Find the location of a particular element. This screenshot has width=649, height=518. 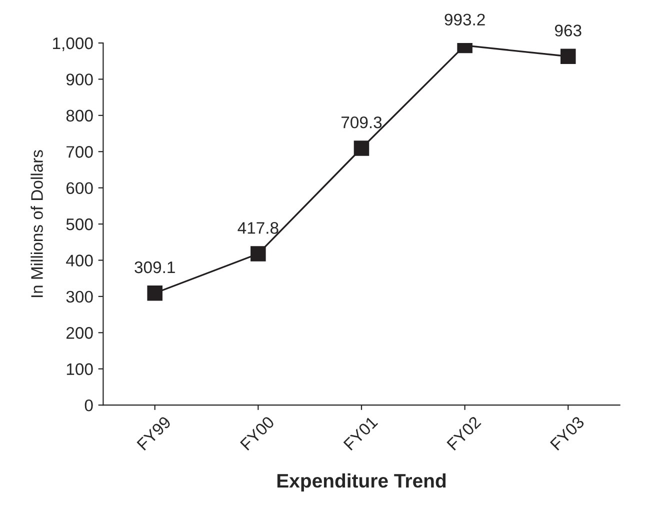

data-label: 963 is located at coordinates (568, 30).